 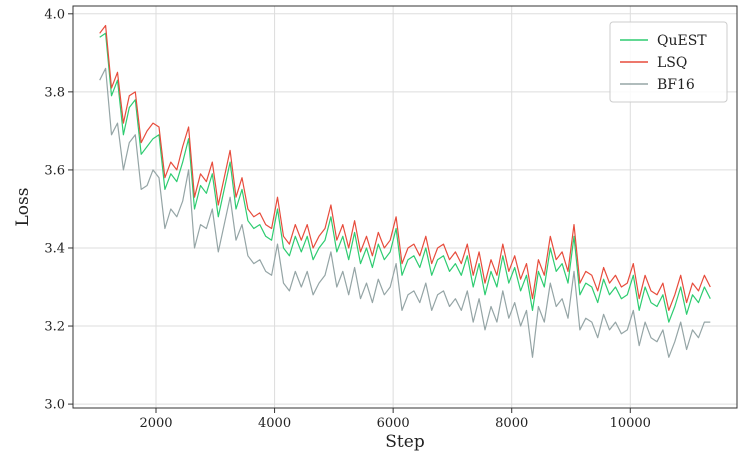 What do you see at coordinates (54, 405) in the screenshot?
I see `y-tick-label: 3.0` at bounding box center [54, 405].